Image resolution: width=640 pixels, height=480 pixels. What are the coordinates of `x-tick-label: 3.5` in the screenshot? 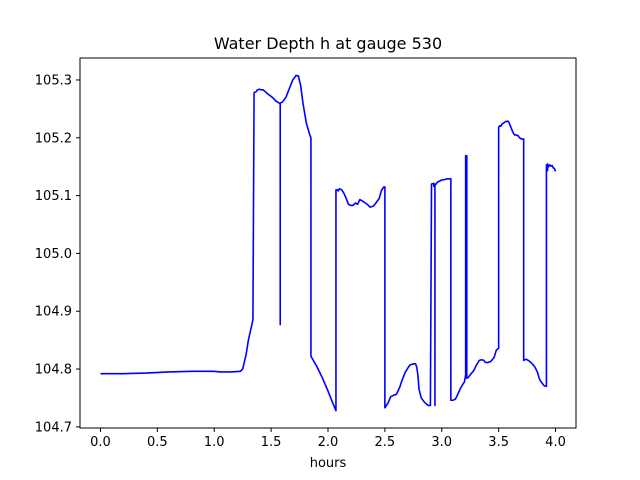 It's located at (498, 442).